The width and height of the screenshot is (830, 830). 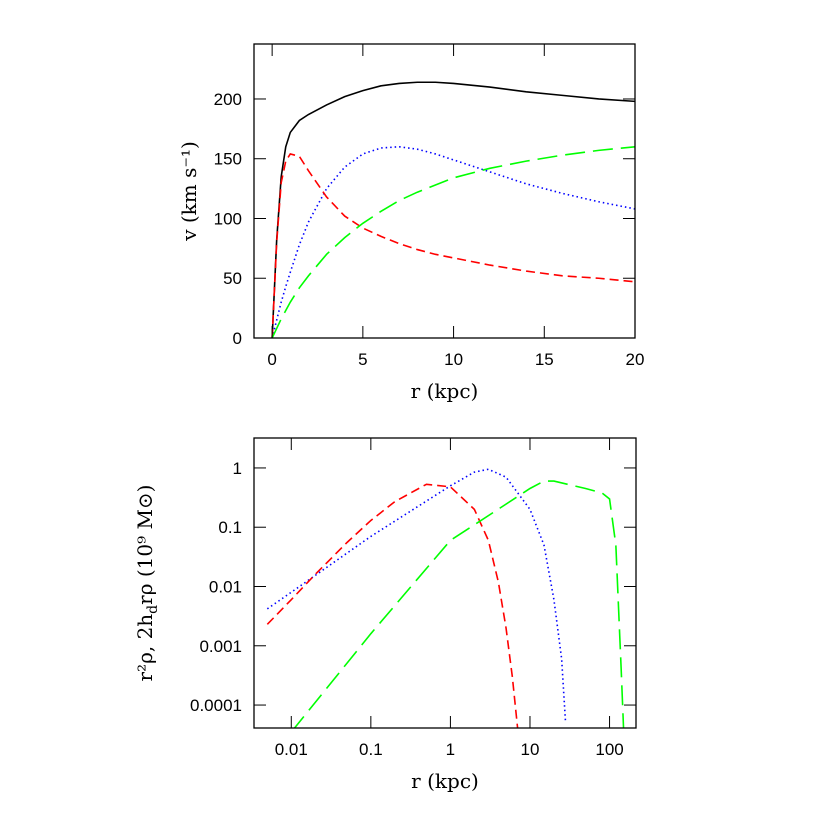 I want to click on y-tick-label: 150, so click(x=228, y=159).